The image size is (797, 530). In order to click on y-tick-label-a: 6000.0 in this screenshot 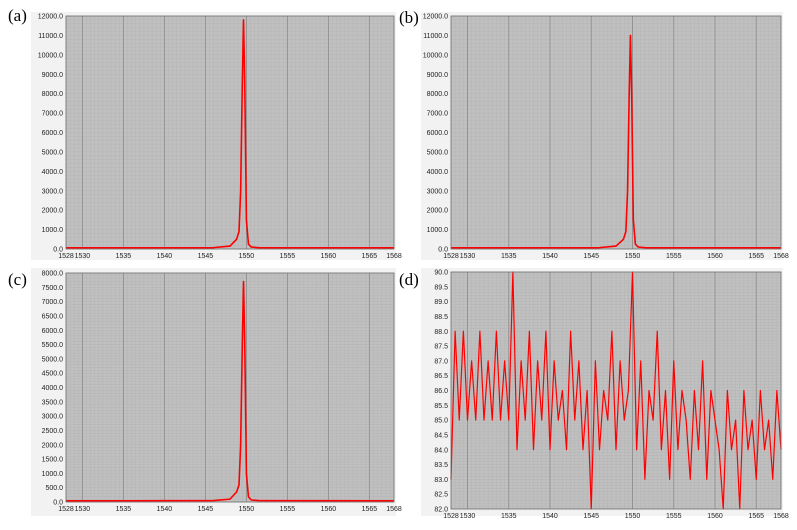, I will do `click(53, 133)`.